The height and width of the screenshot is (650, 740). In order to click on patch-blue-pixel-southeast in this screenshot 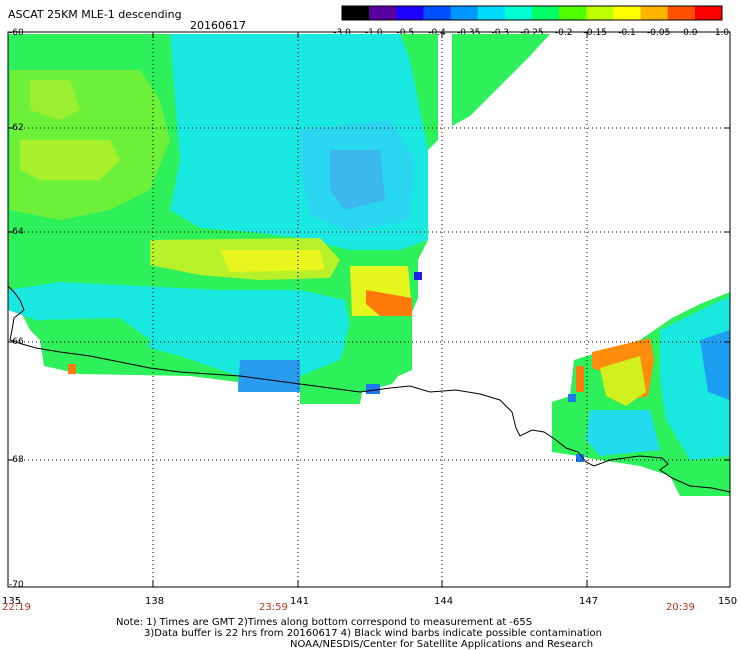, I will do `click(580, 458)`.